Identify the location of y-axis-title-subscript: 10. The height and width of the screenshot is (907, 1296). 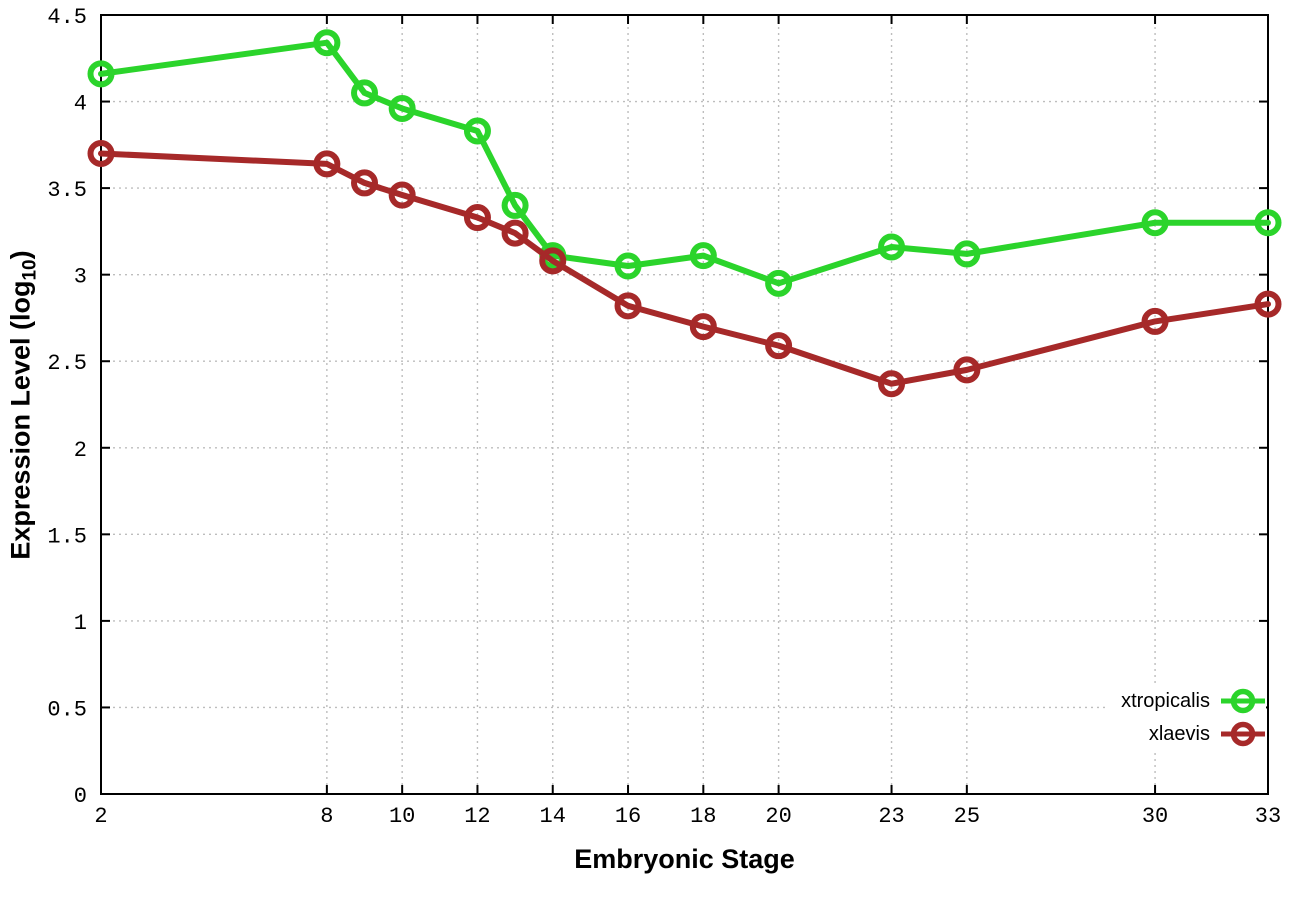
(31, 269).